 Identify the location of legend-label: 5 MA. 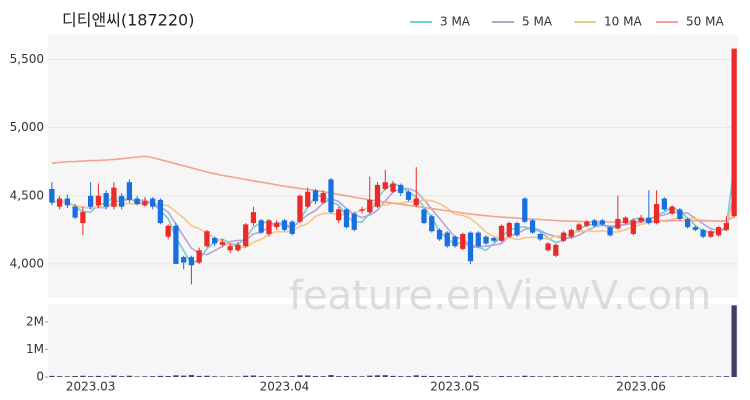
(537, 22).